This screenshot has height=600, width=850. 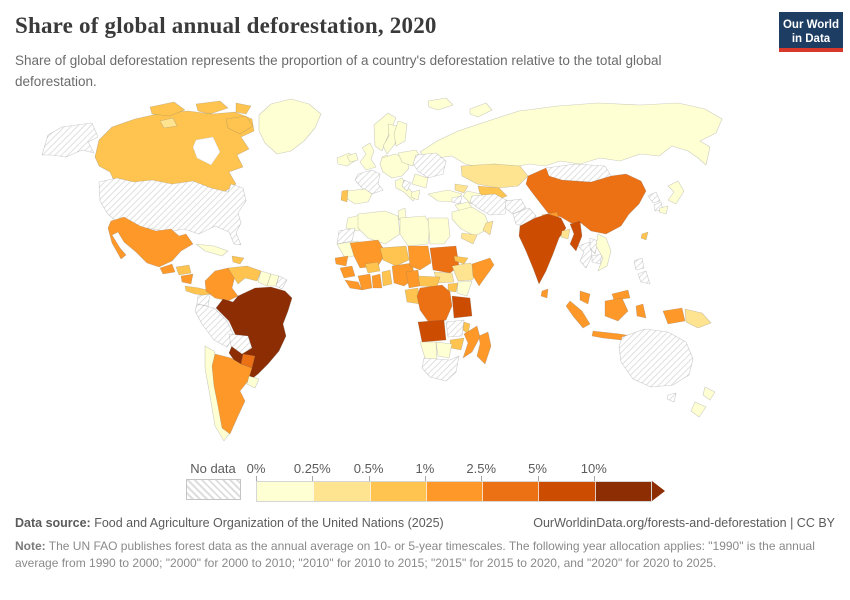 What do you see at coordinates (481, 110) in the screenshot?
I see `country-novaya-zemlya` at bounding box center [481, 110].